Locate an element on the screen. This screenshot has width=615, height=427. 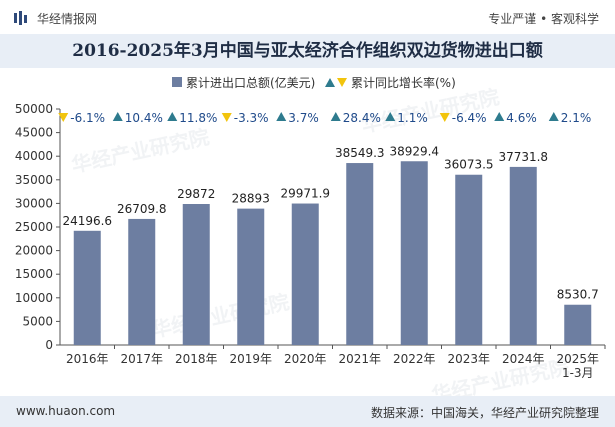
bar-value-label: 26709.8 is located at coordinates (142, 209).